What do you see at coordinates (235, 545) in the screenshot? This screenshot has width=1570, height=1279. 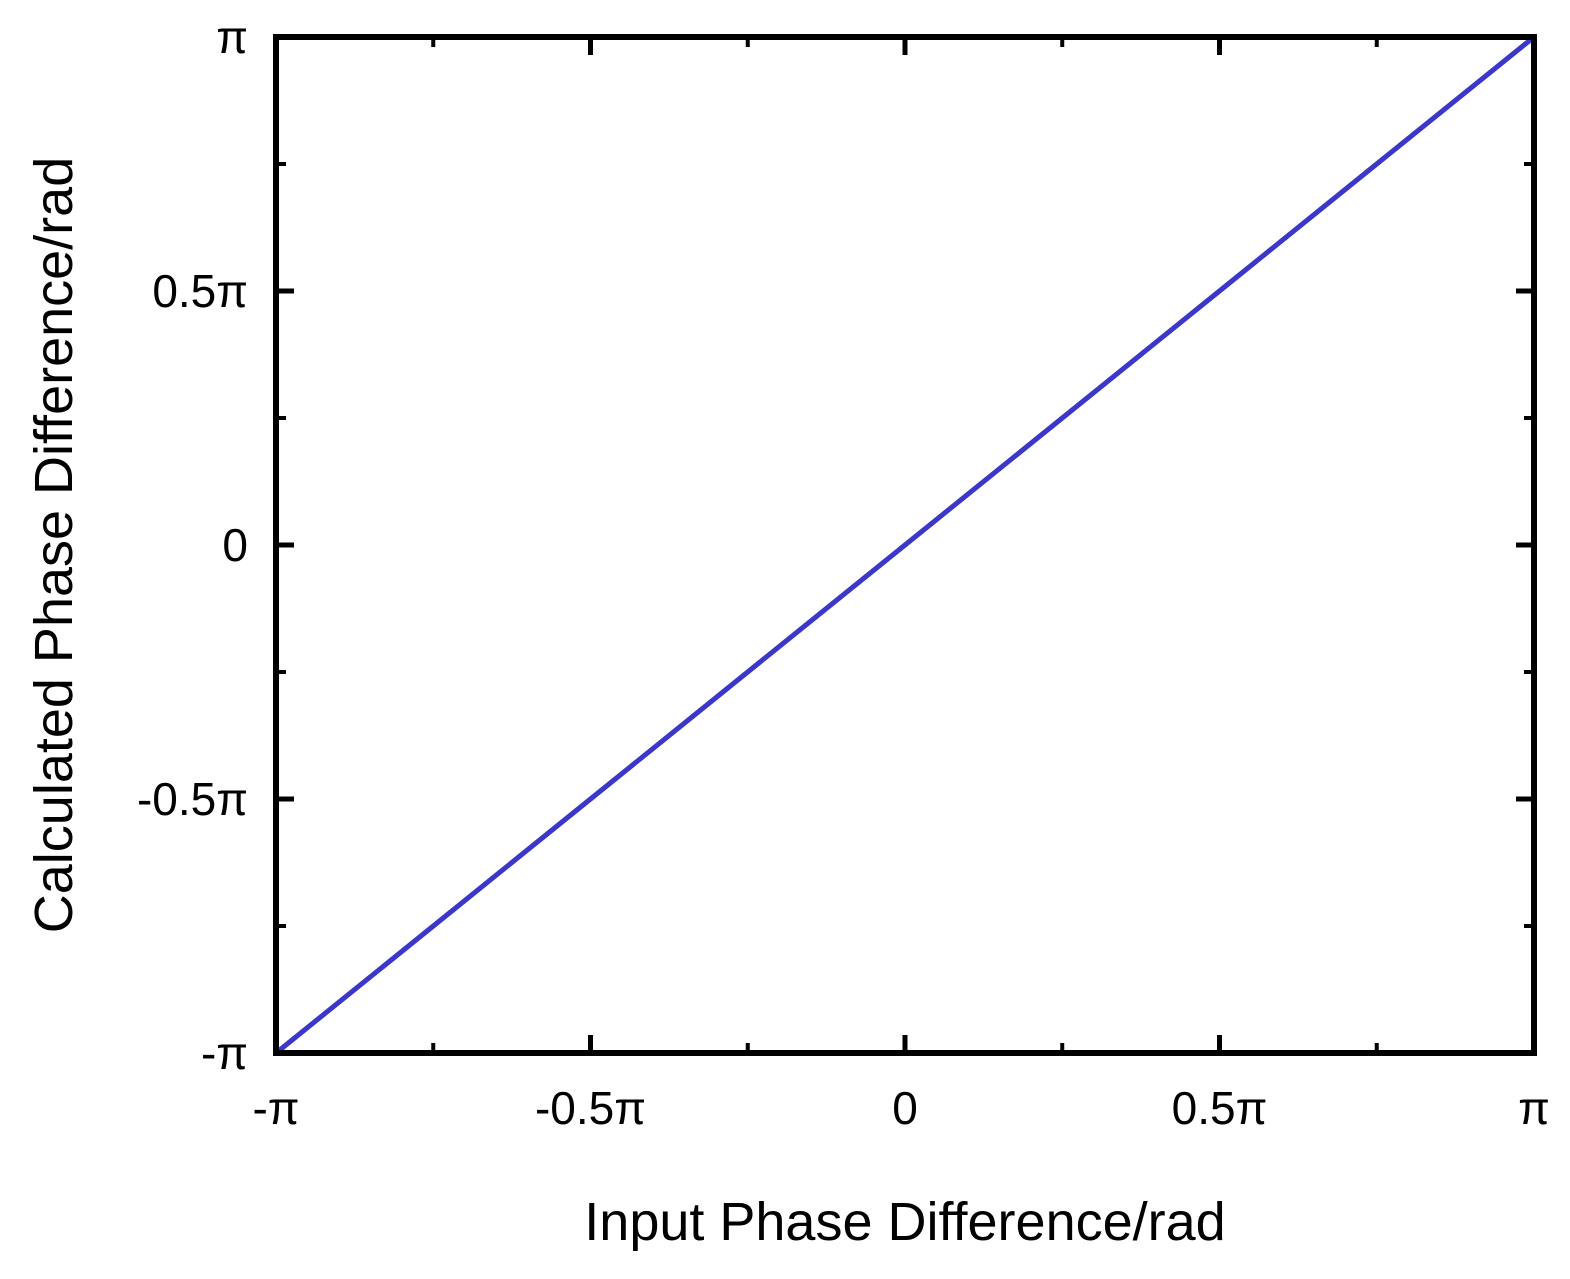 I see `y-tick-label: 0` at bounding box center [235, 545].